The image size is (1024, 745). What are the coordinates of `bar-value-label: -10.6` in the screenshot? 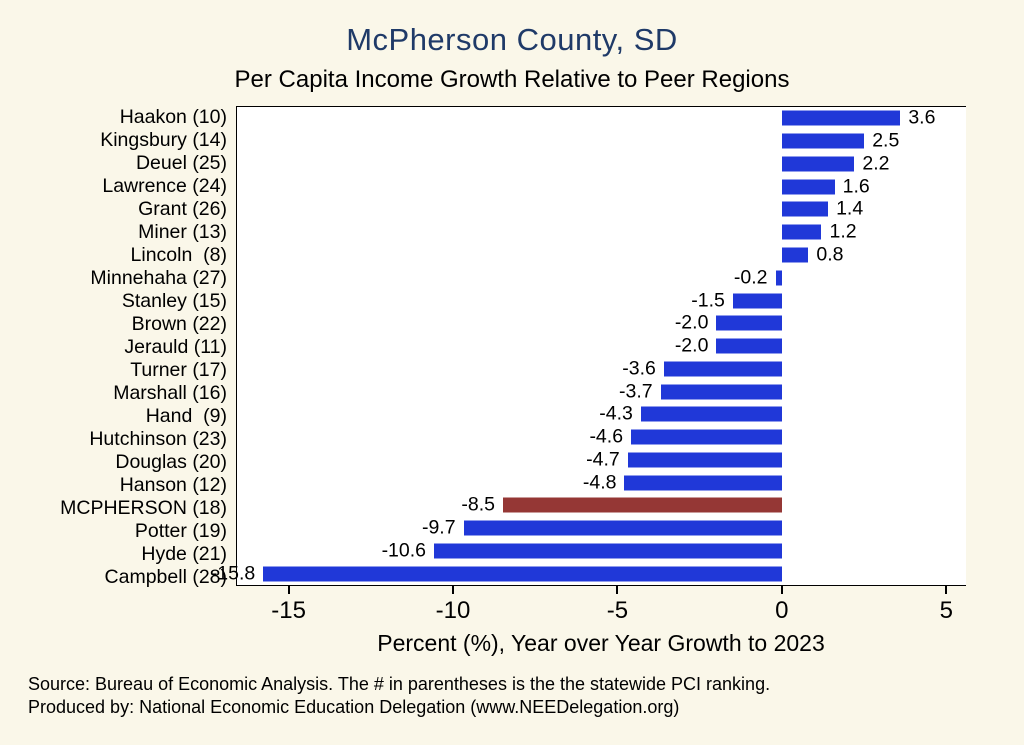 It's located at (404, 550).